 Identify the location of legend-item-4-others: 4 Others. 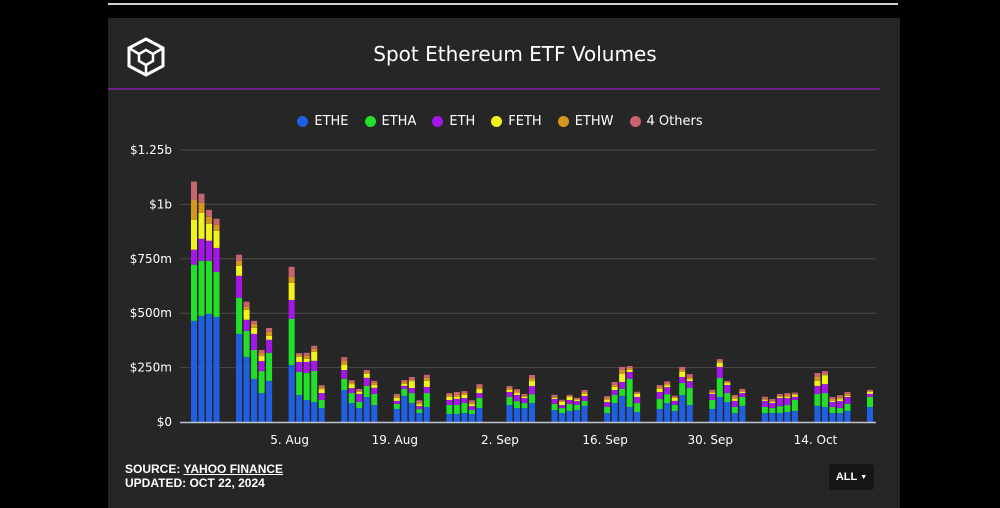
(666, 121).